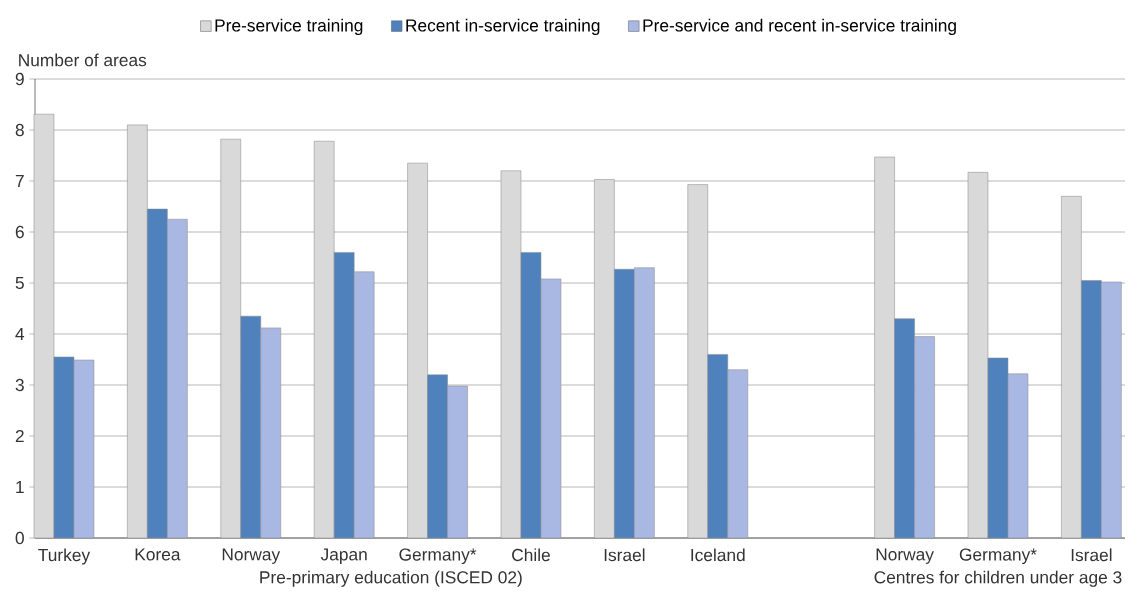 The height and width of the screenshot is (601, 1129). Describe the element at coordinates (531, 555) in the screenshot. I see `x-tick-label: Chile` at that location.